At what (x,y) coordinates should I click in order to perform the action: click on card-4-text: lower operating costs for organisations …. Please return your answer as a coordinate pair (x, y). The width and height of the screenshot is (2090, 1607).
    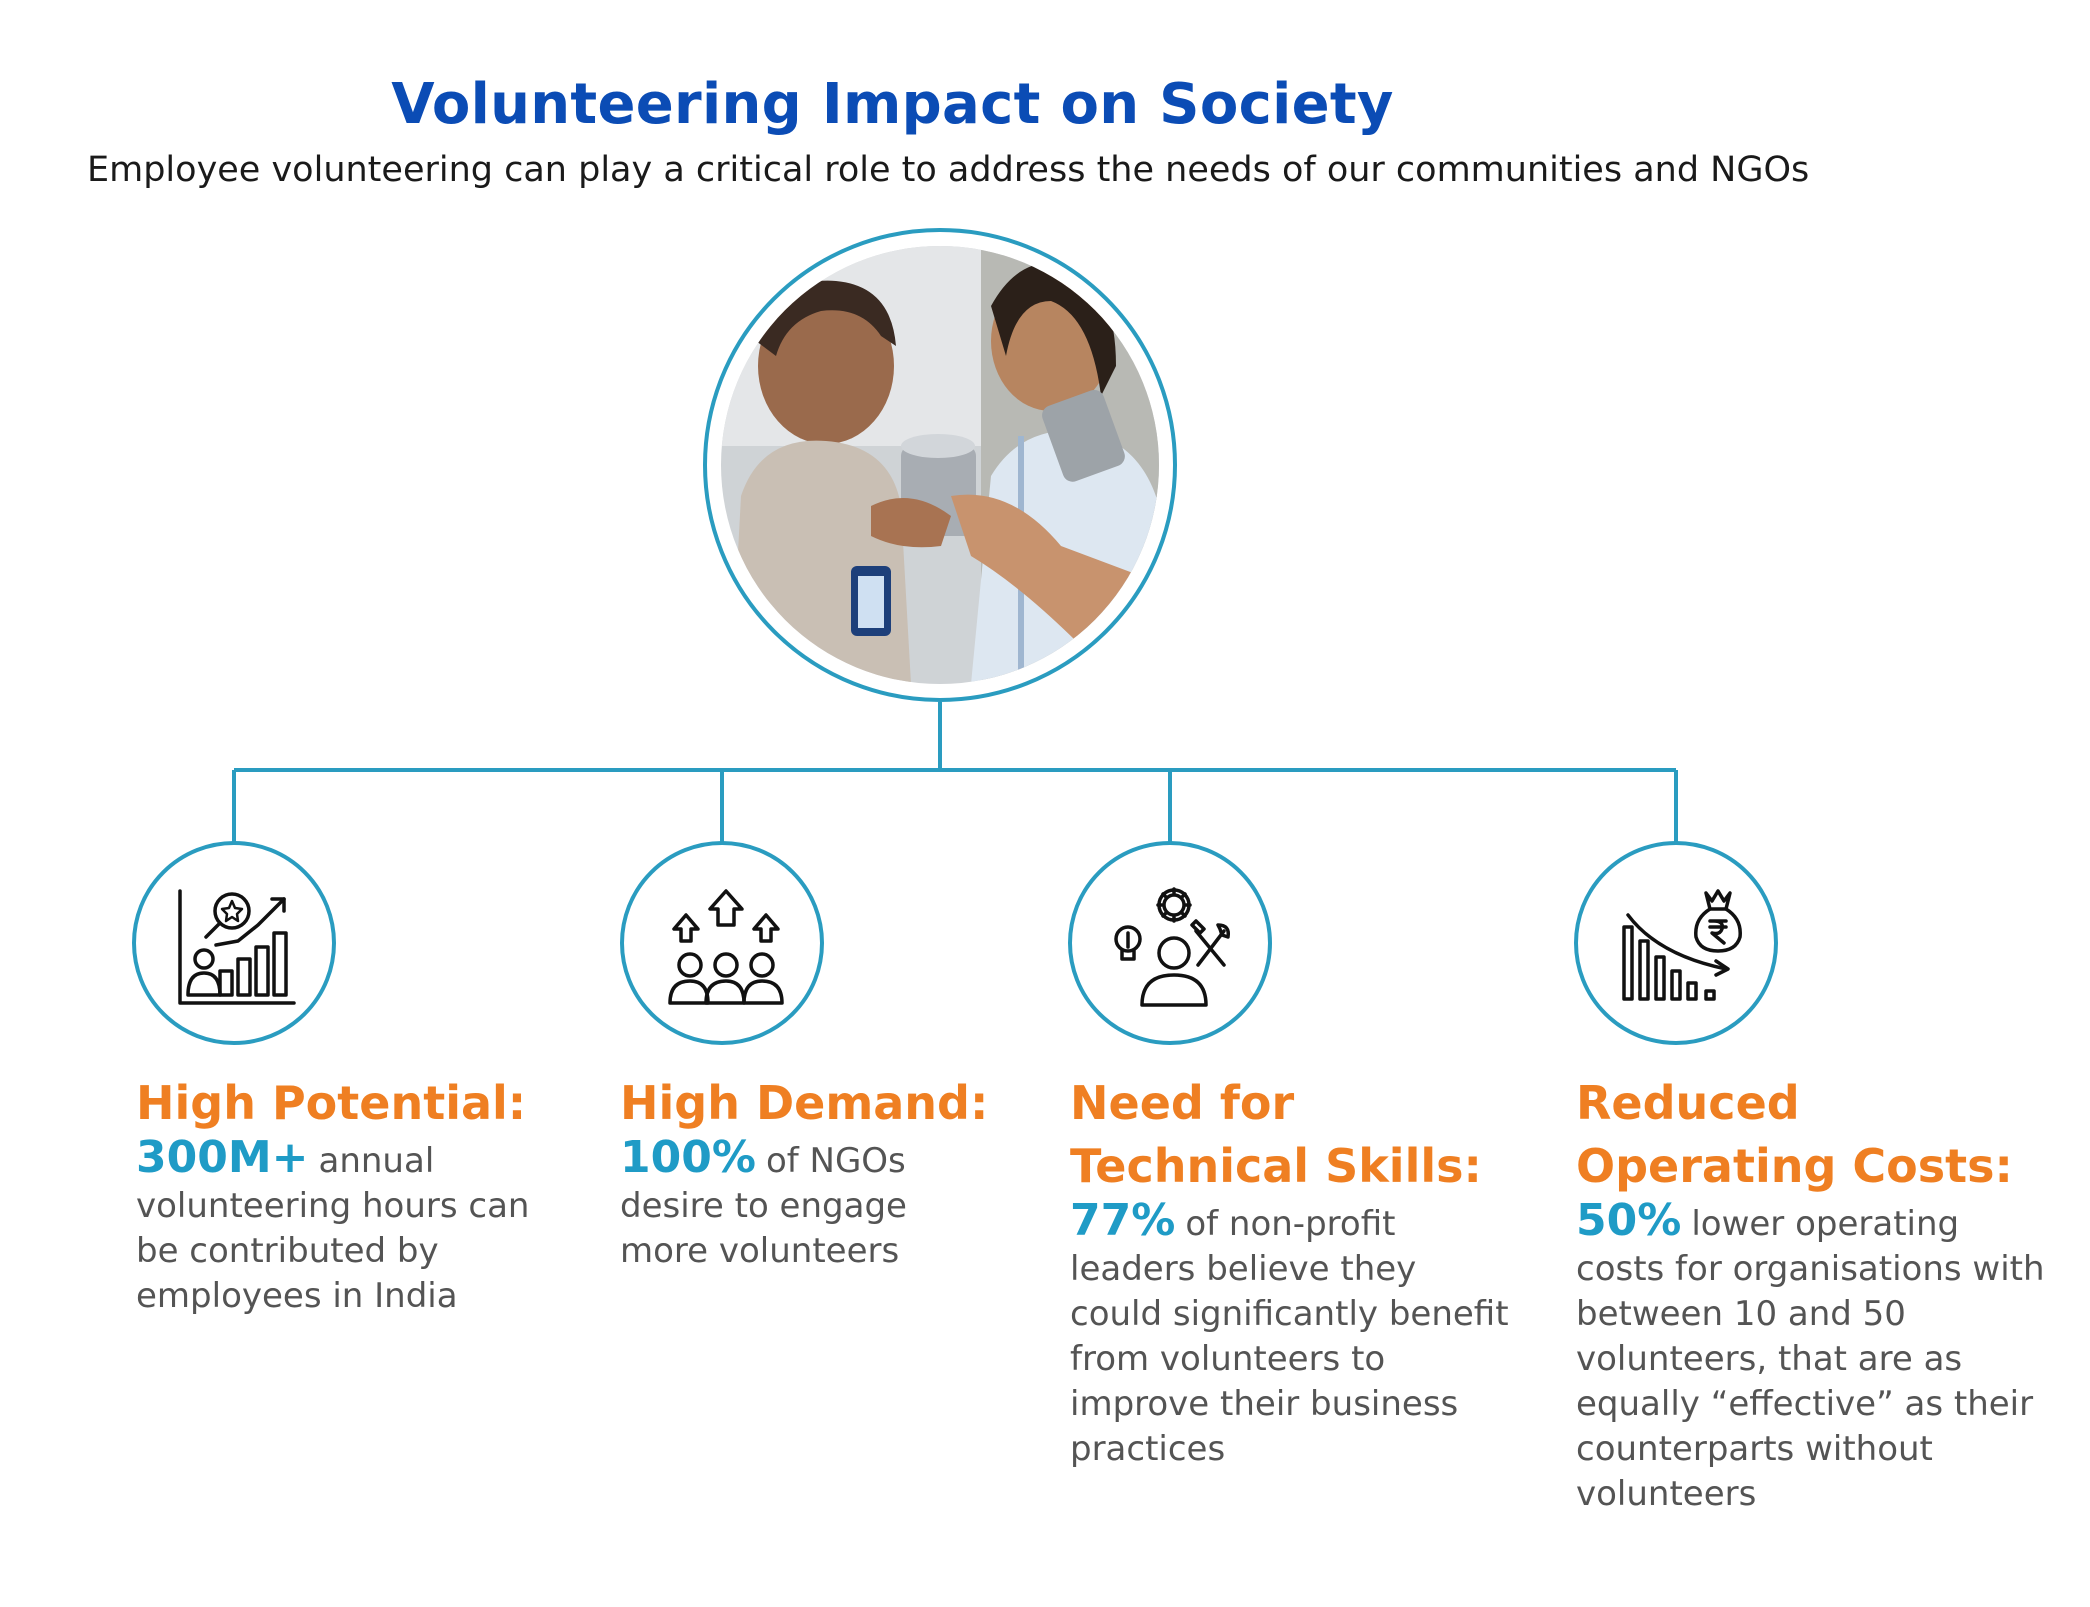
    Looking at the image, I should click on (1810, 1359).